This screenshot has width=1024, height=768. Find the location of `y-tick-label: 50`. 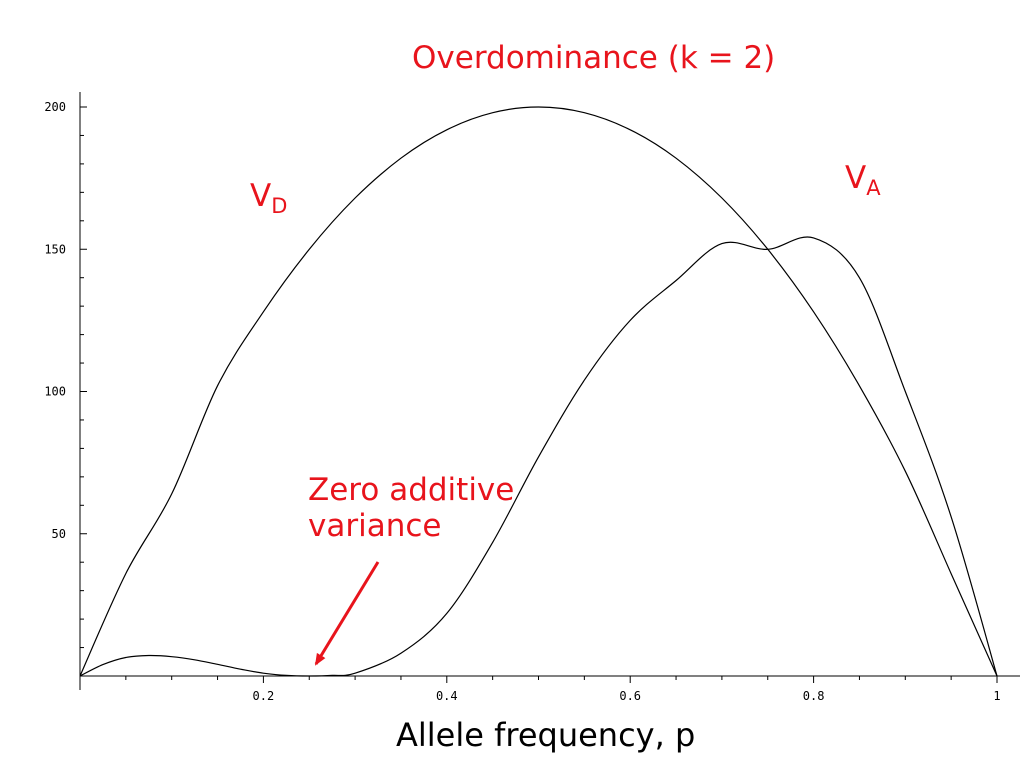

y-tick-label: 50 is located at coordinates (59, 534).